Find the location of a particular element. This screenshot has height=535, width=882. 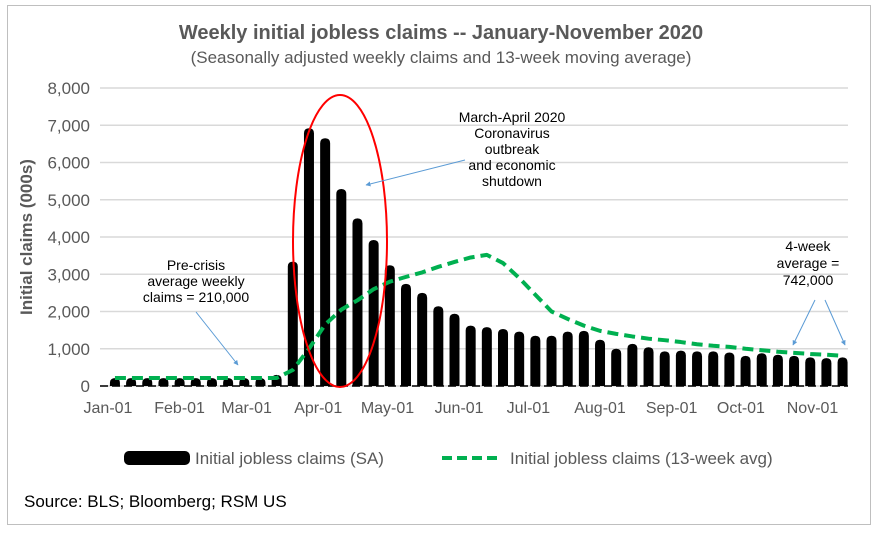

y-tick-label: 3,000 is located at coordinates (68, 274).